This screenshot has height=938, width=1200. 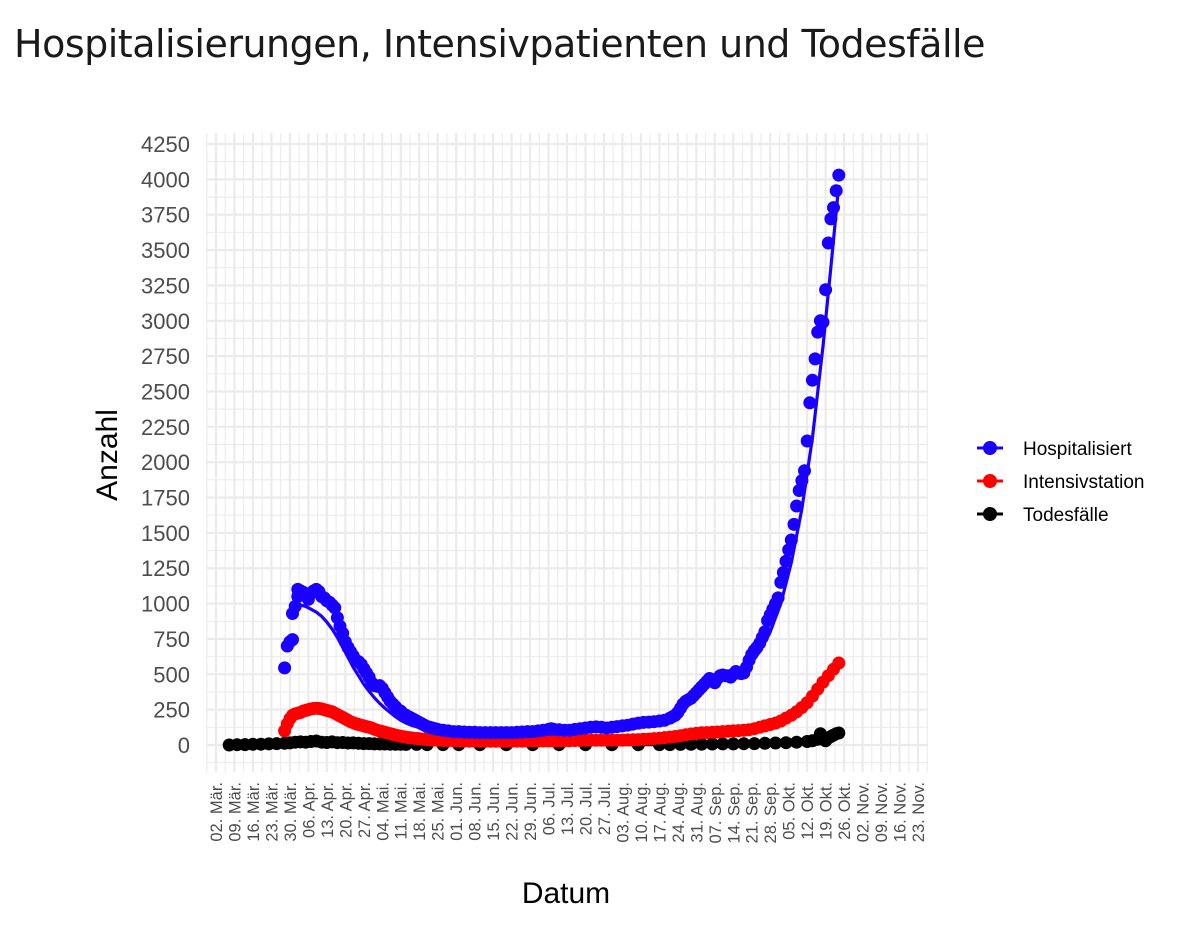 I want to click on y-tick-label: 1750, so click(x=165, y=498).